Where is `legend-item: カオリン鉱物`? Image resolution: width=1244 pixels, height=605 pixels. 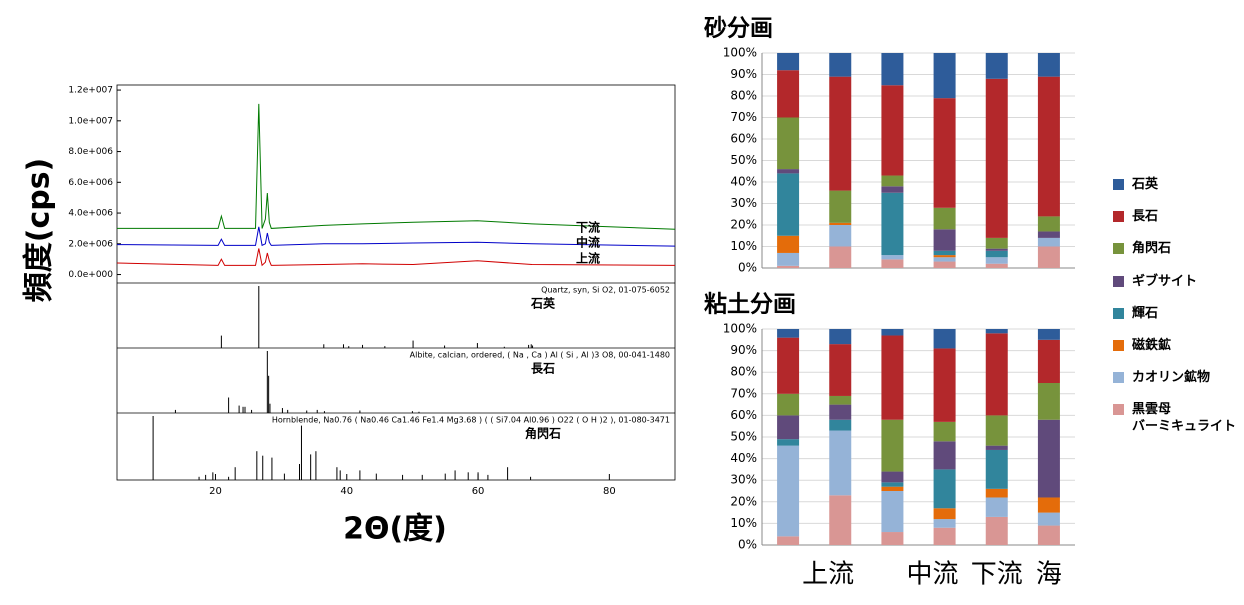
legend-item: カオリン鉱物 is located at coordinates (1161, 377).